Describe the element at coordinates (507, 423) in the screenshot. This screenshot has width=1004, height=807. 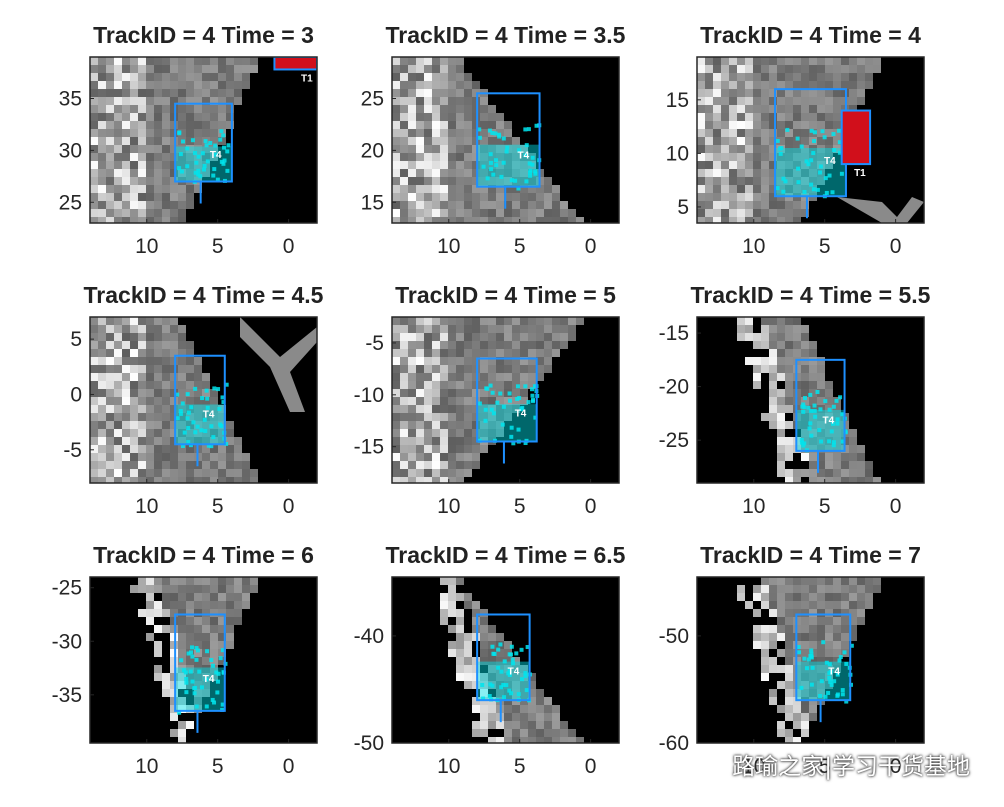
I see `track-fill` at that location.